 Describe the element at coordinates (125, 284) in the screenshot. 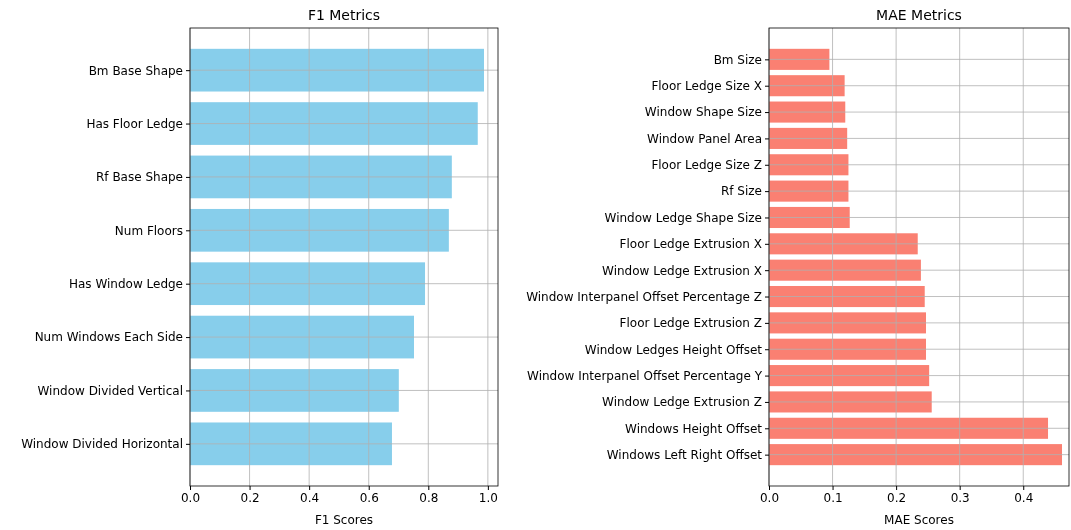

I see `y-tick-label: Has Window Ledge` at that location.